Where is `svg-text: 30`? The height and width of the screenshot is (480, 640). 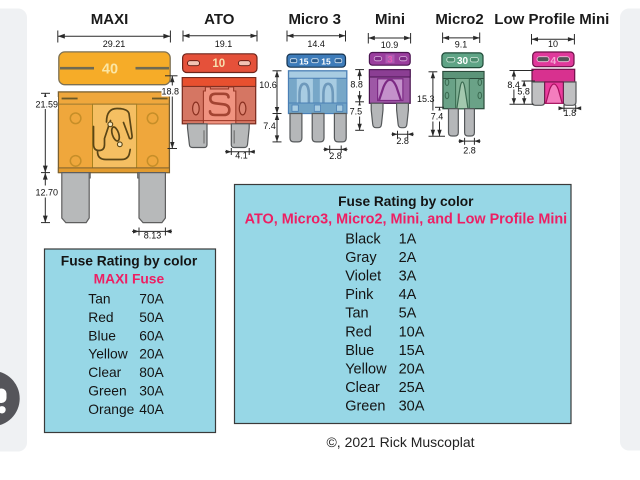
svg-text: 30 is located at coordinates (463, 61).